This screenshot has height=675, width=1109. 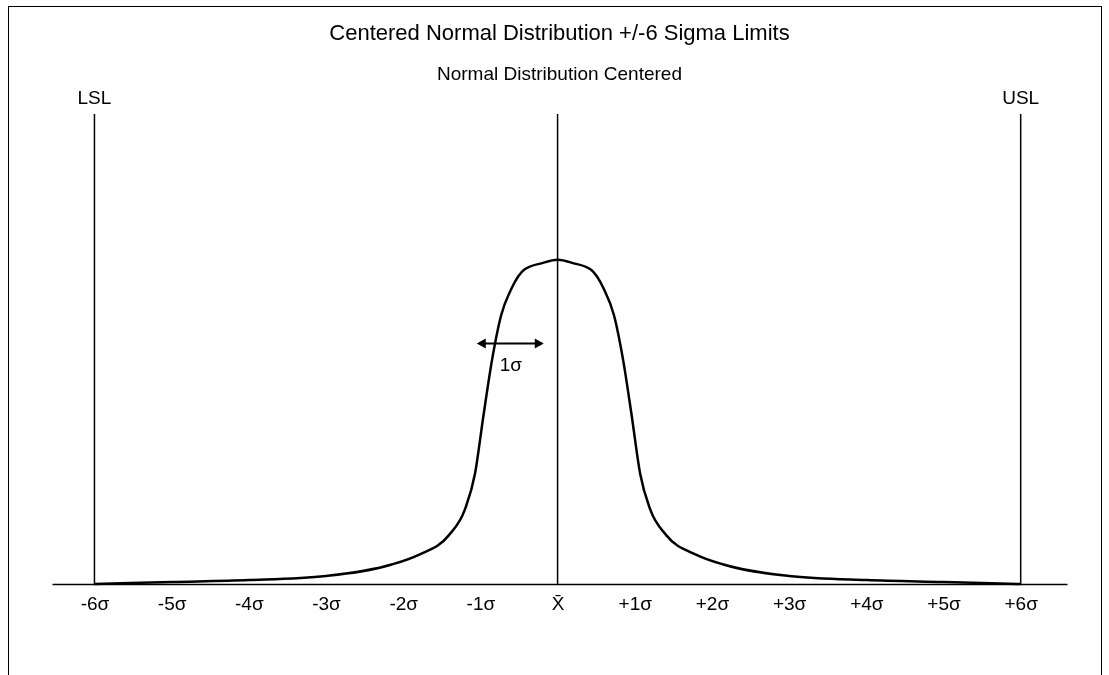 What do you see at coordinates (249, 603) in the screenshot?
I see `x-tick-label: -4σ` at bounding box center [249, 603].